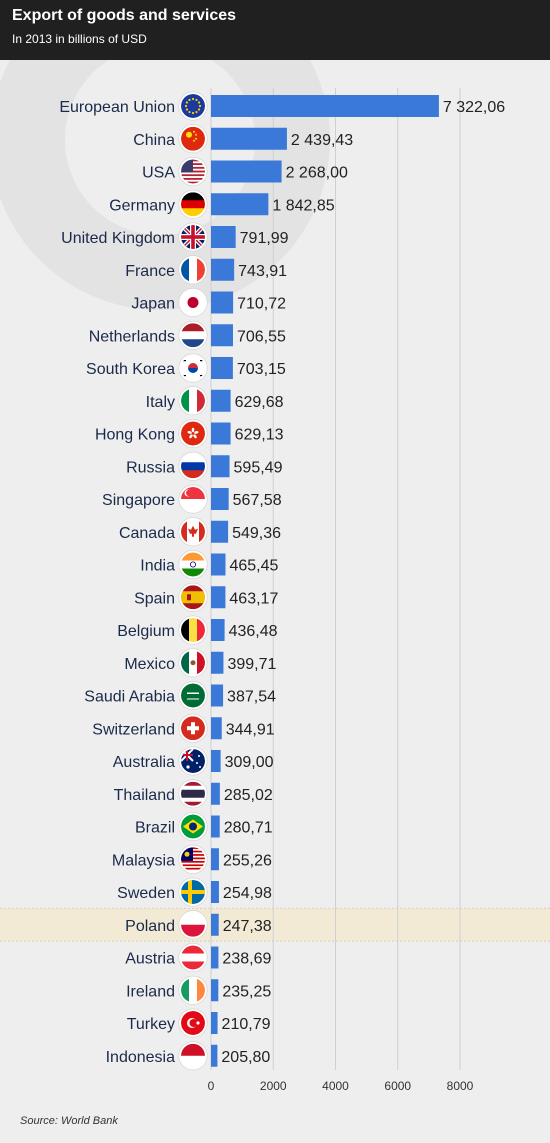  Describe the element at coordinates (193, 139) in the screenshot. I see `china-flag-icon` at that location.